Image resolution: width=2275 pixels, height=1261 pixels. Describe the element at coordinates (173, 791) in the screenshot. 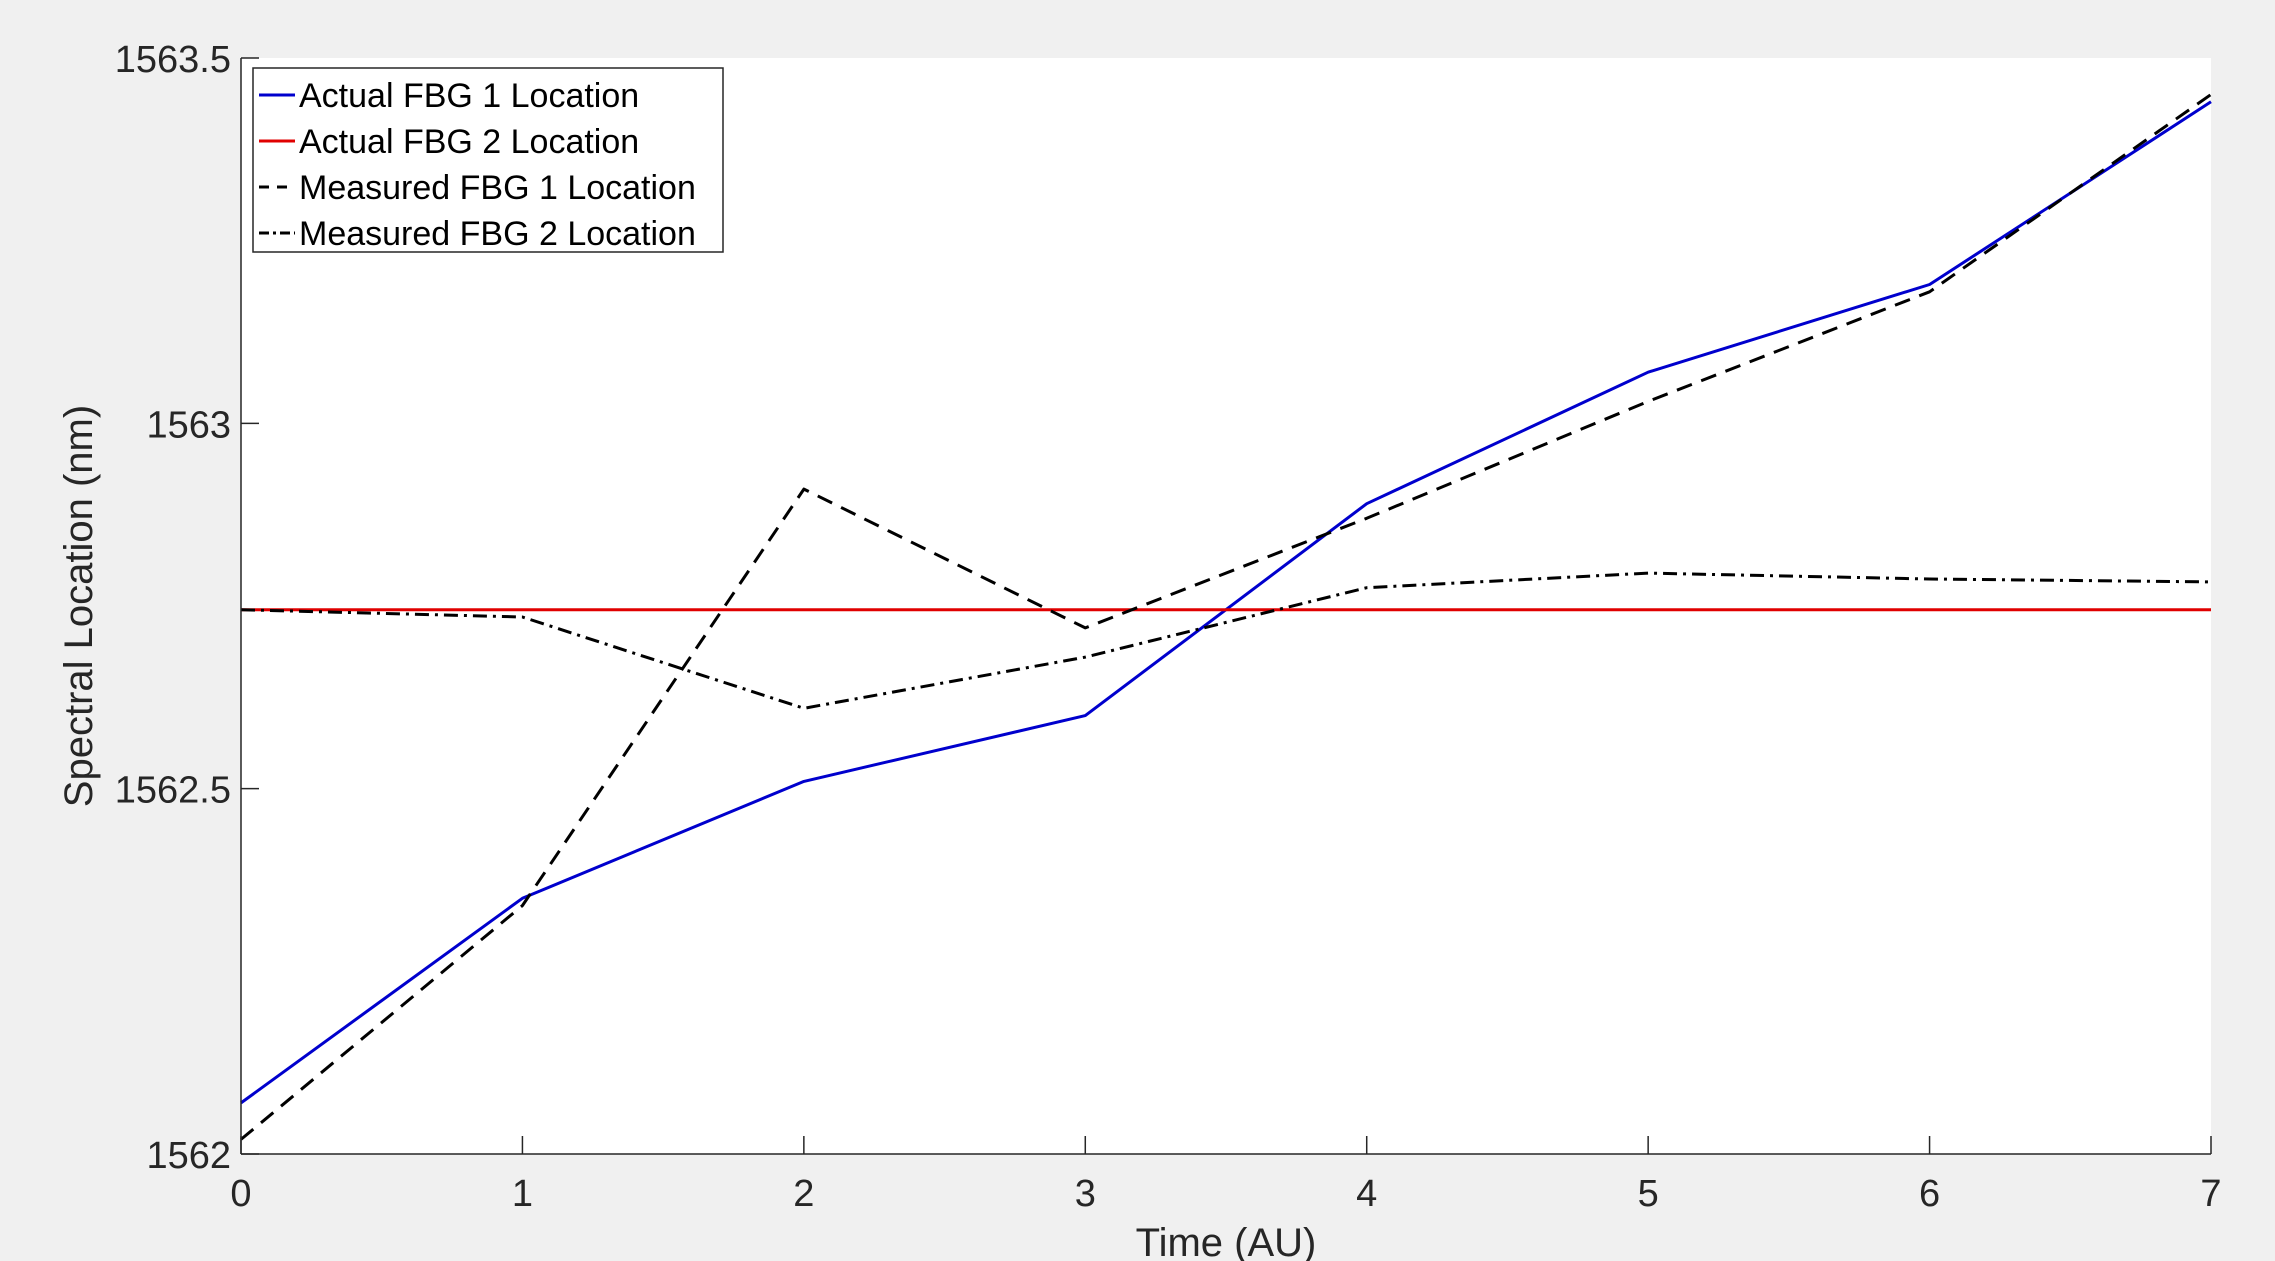

I see `y-tick-label: 1562.5` at that location.